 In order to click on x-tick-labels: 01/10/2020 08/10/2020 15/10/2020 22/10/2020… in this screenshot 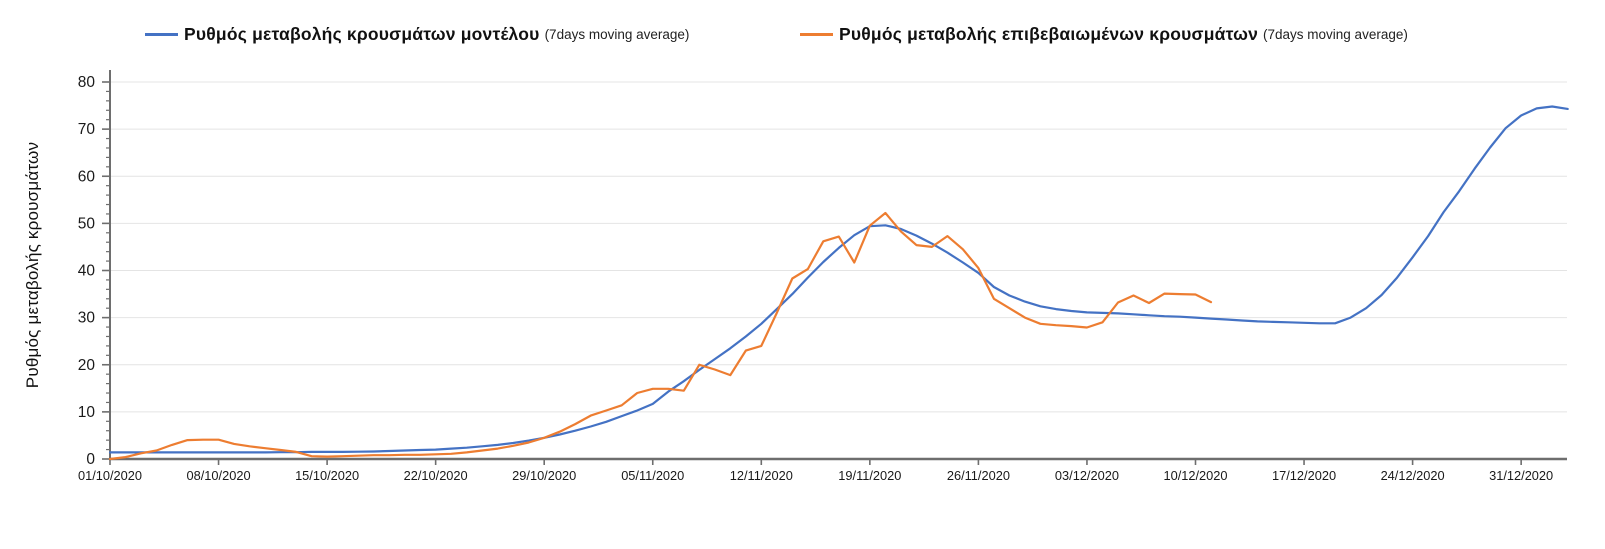, I will do `click(815, 475)`.